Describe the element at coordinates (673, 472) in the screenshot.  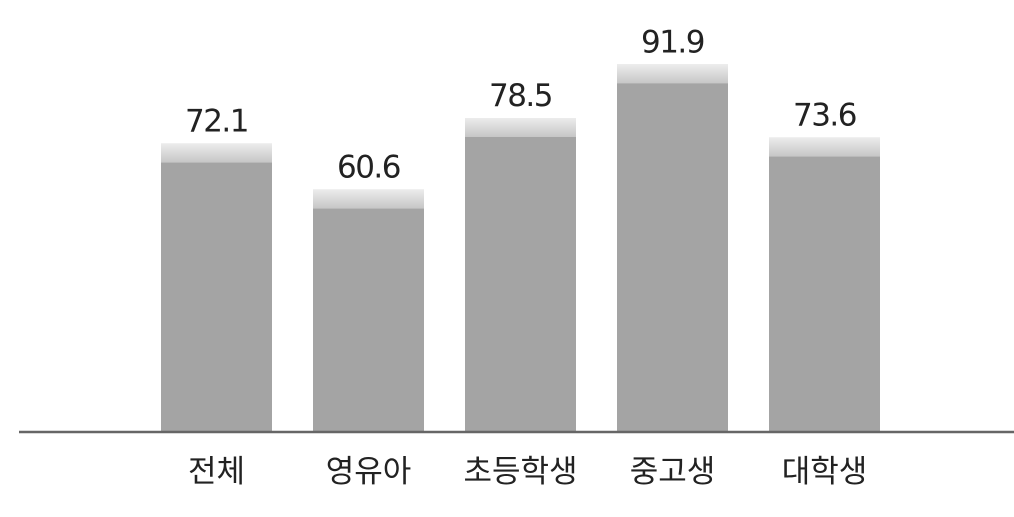
I see `x-tick-label: 중고생` at that location.